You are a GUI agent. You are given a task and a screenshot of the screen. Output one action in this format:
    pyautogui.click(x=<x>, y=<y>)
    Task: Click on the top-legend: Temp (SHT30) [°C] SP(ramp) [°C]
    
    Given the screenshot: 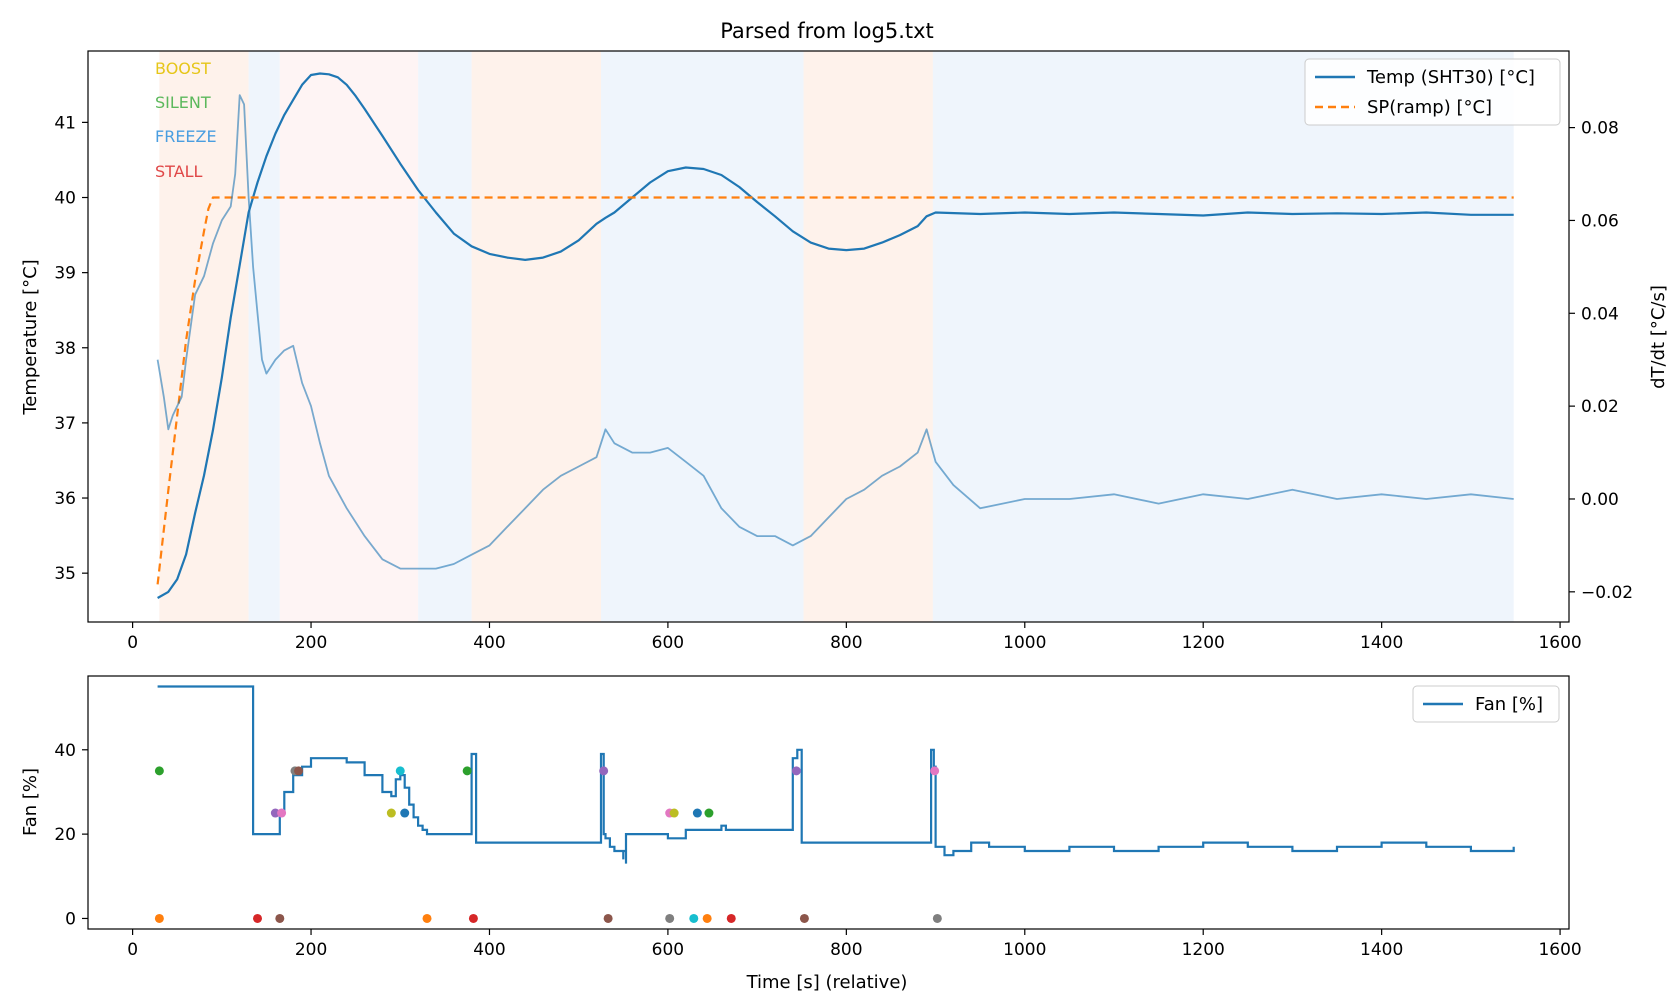 What is the action you would take?
    pyautogui.click(x=1432, y=92)
    